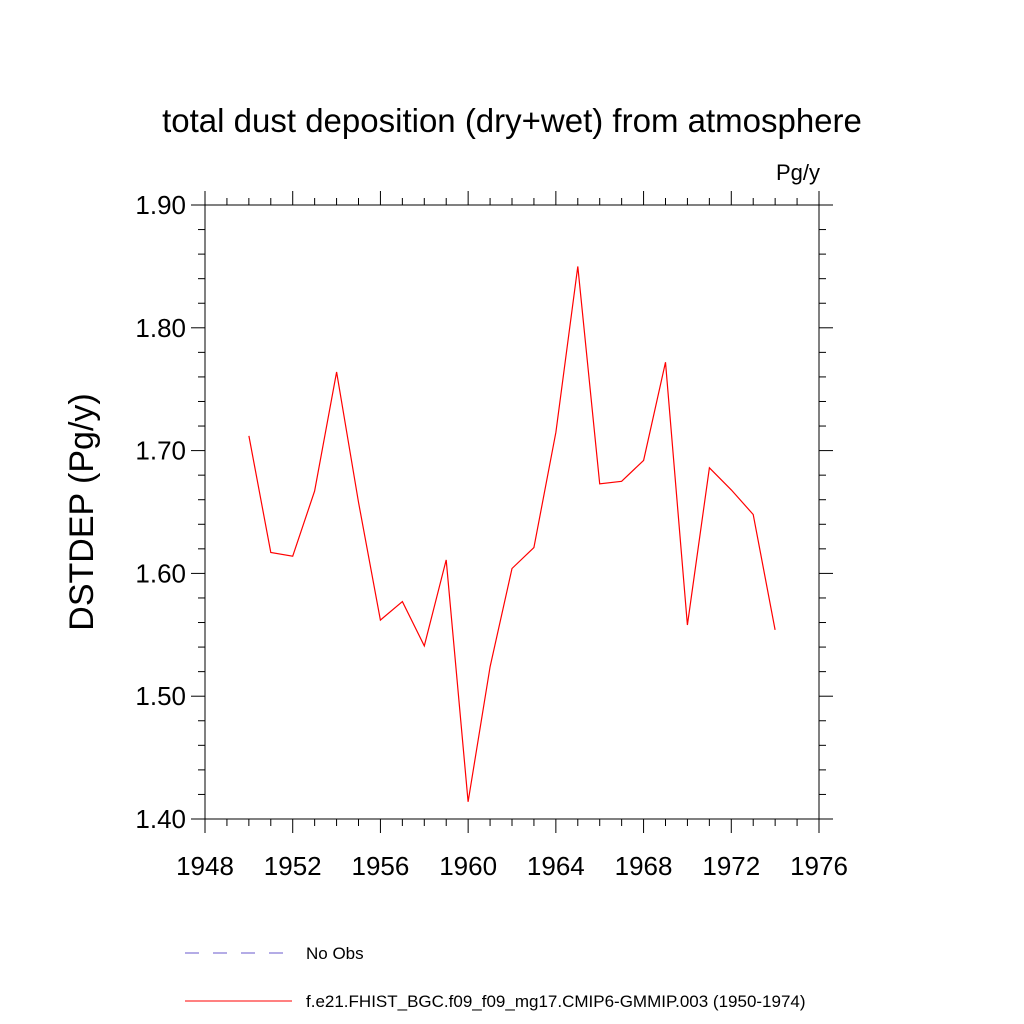  Describe the element at coordinates (160, 205) in the screenshot. I see `y-tick-label: 1.90` at that location.